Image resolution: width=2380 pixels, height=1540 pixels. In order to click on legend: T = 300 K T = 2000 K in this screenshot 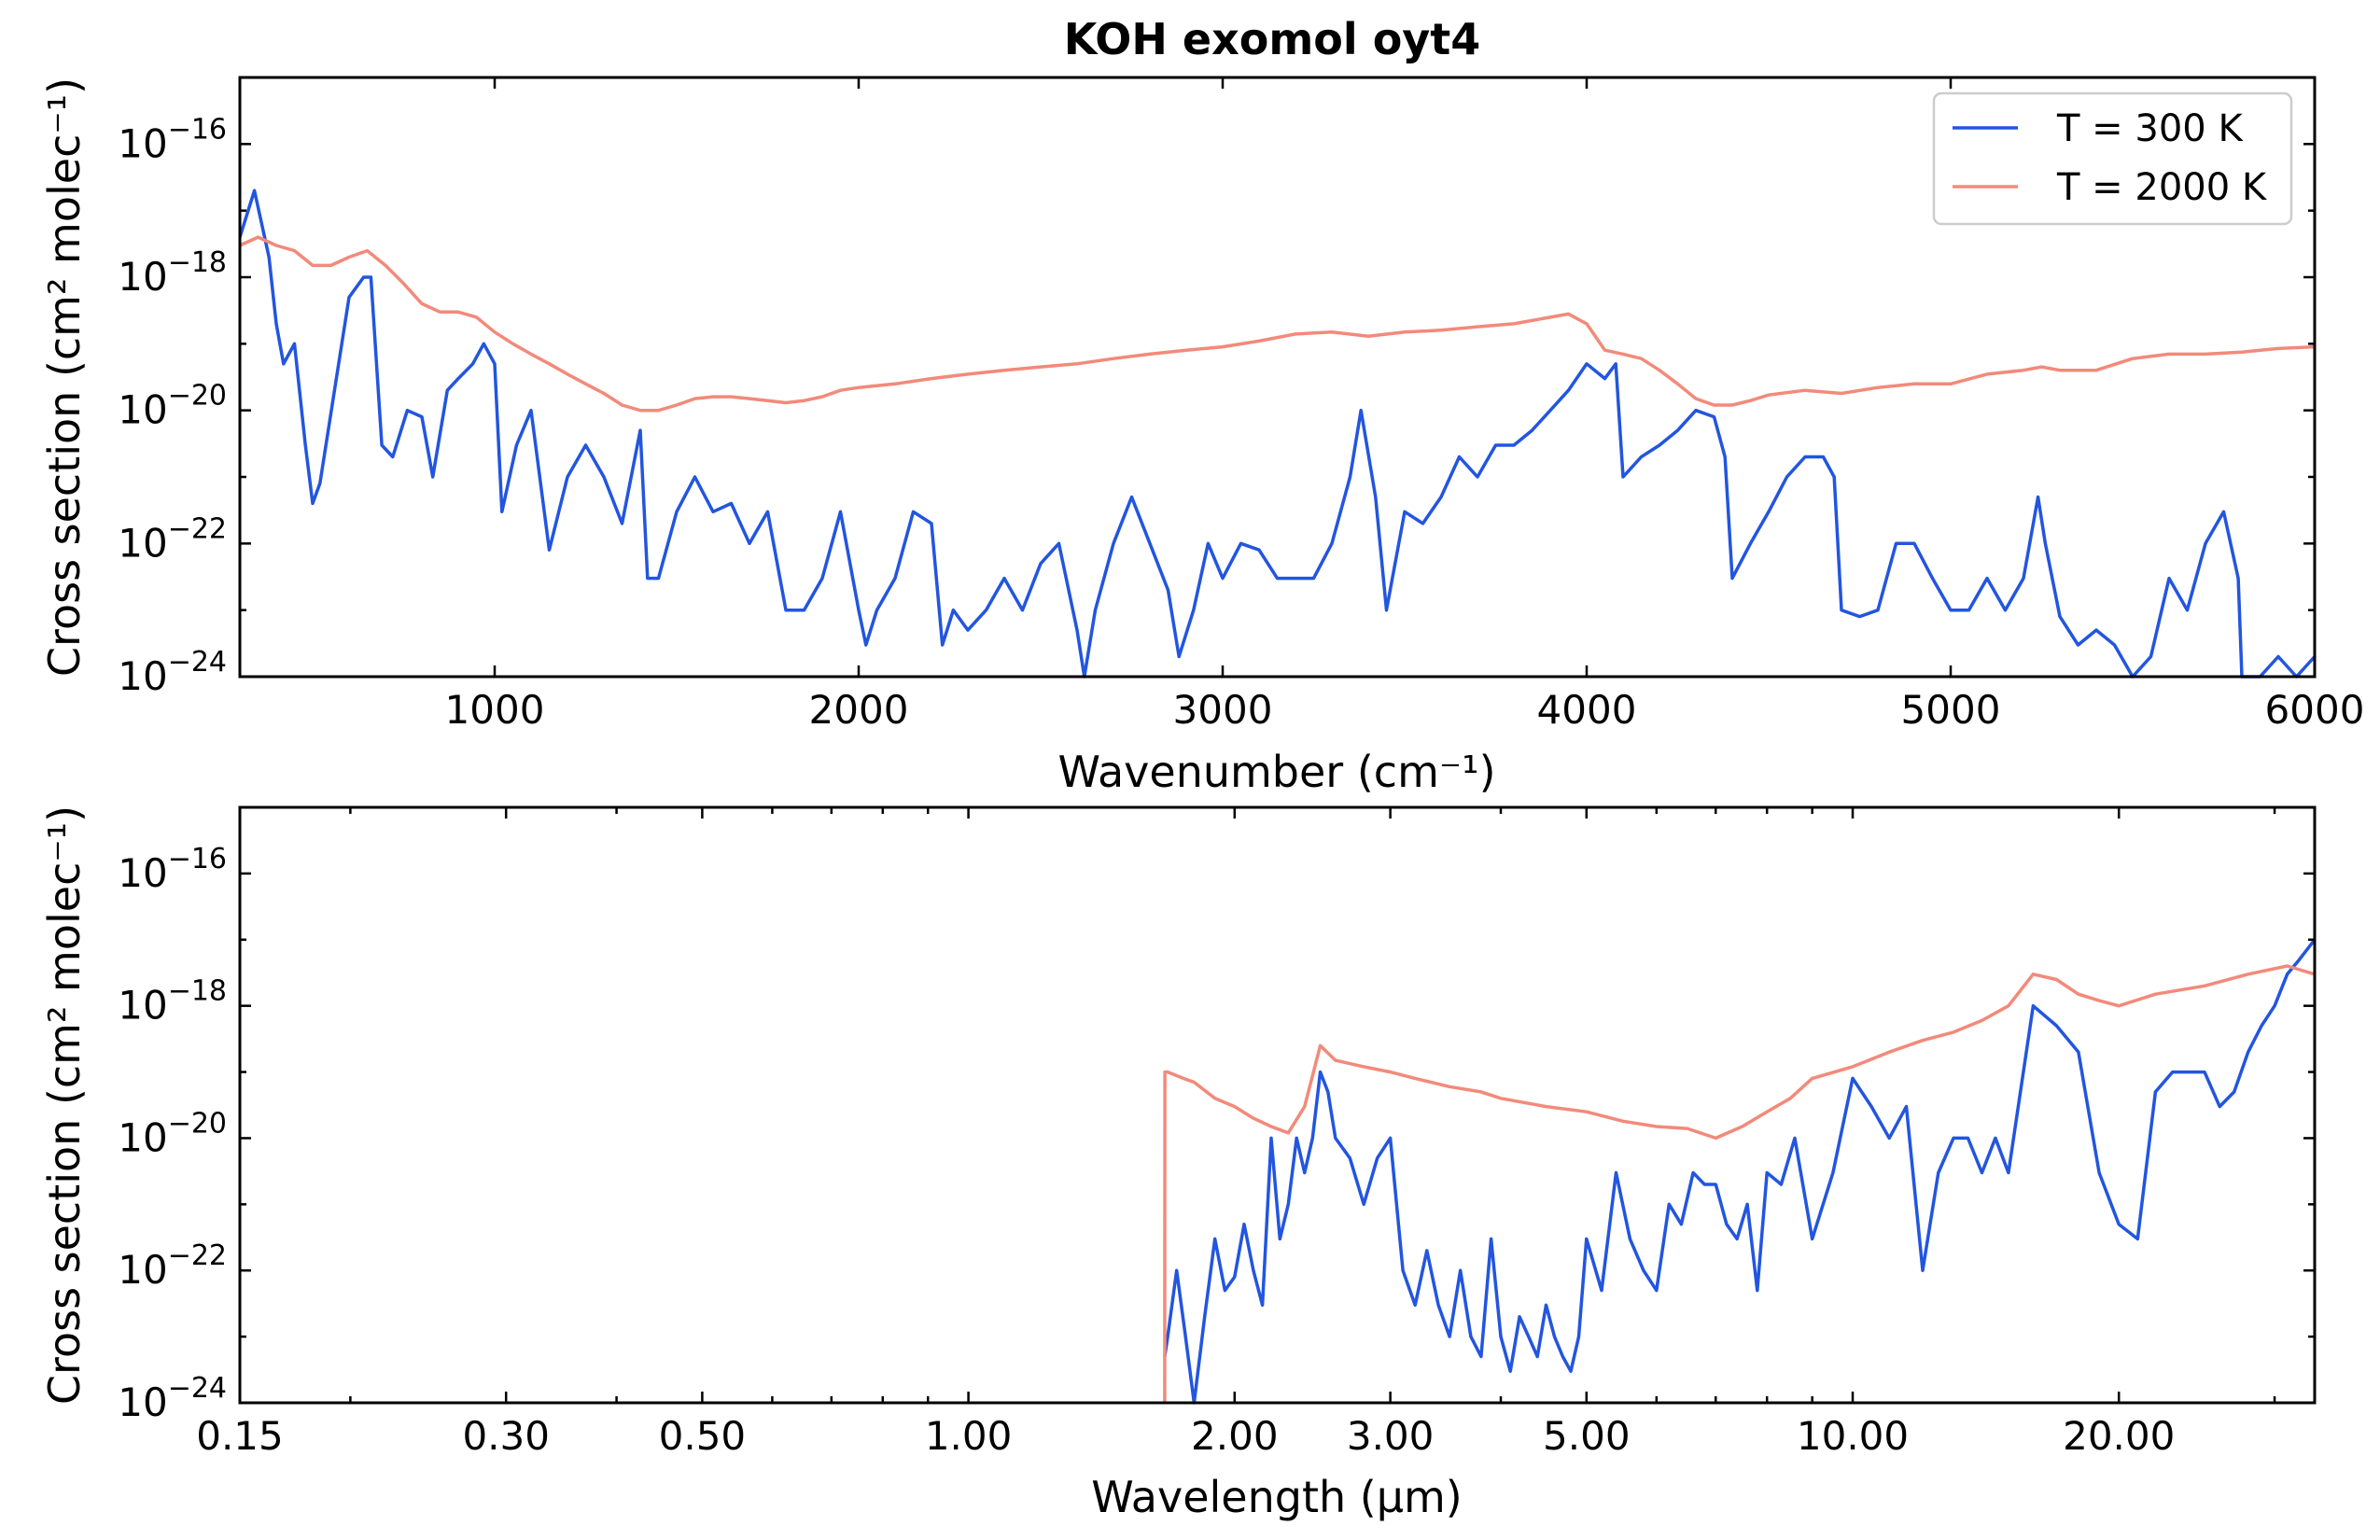, I will do `click(2112, 158)`.